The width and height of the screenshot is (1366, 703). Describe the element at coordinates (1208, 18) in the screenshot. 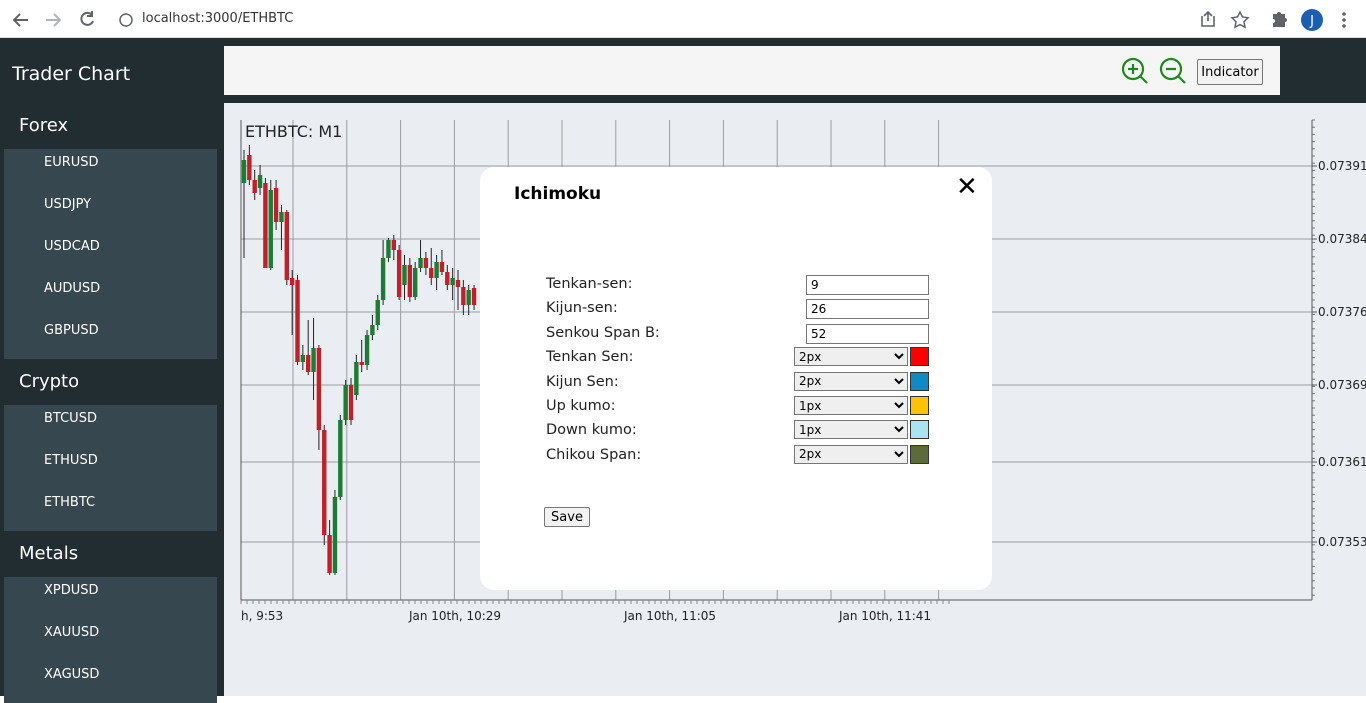

I see `share-icon` at that location.